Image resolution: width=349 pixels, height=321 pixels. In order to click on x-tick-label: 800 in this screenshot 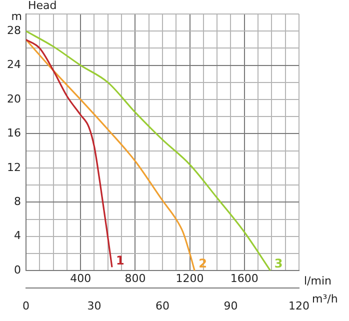, I will do `click(135, 279)`.